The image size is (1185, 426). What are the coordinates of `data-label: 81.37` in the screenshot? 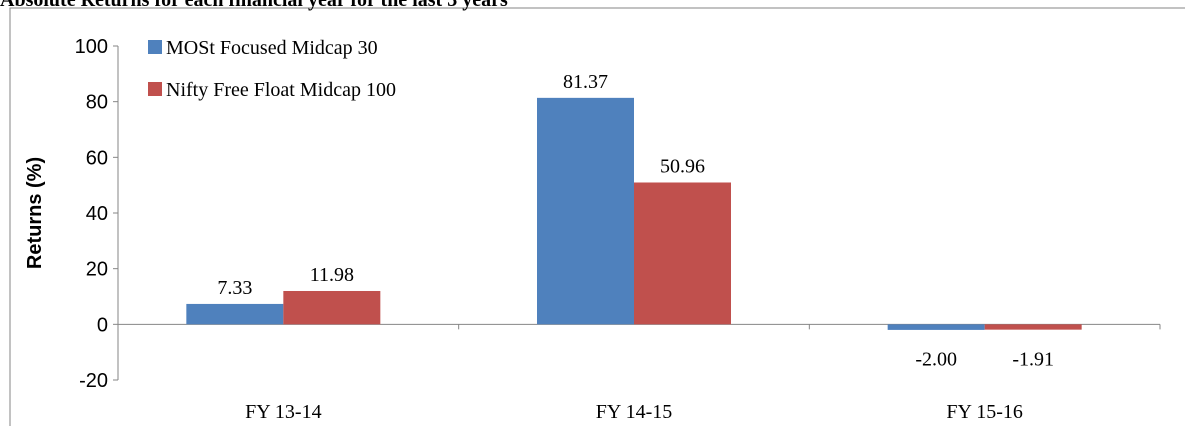 It's located at (585, 82).